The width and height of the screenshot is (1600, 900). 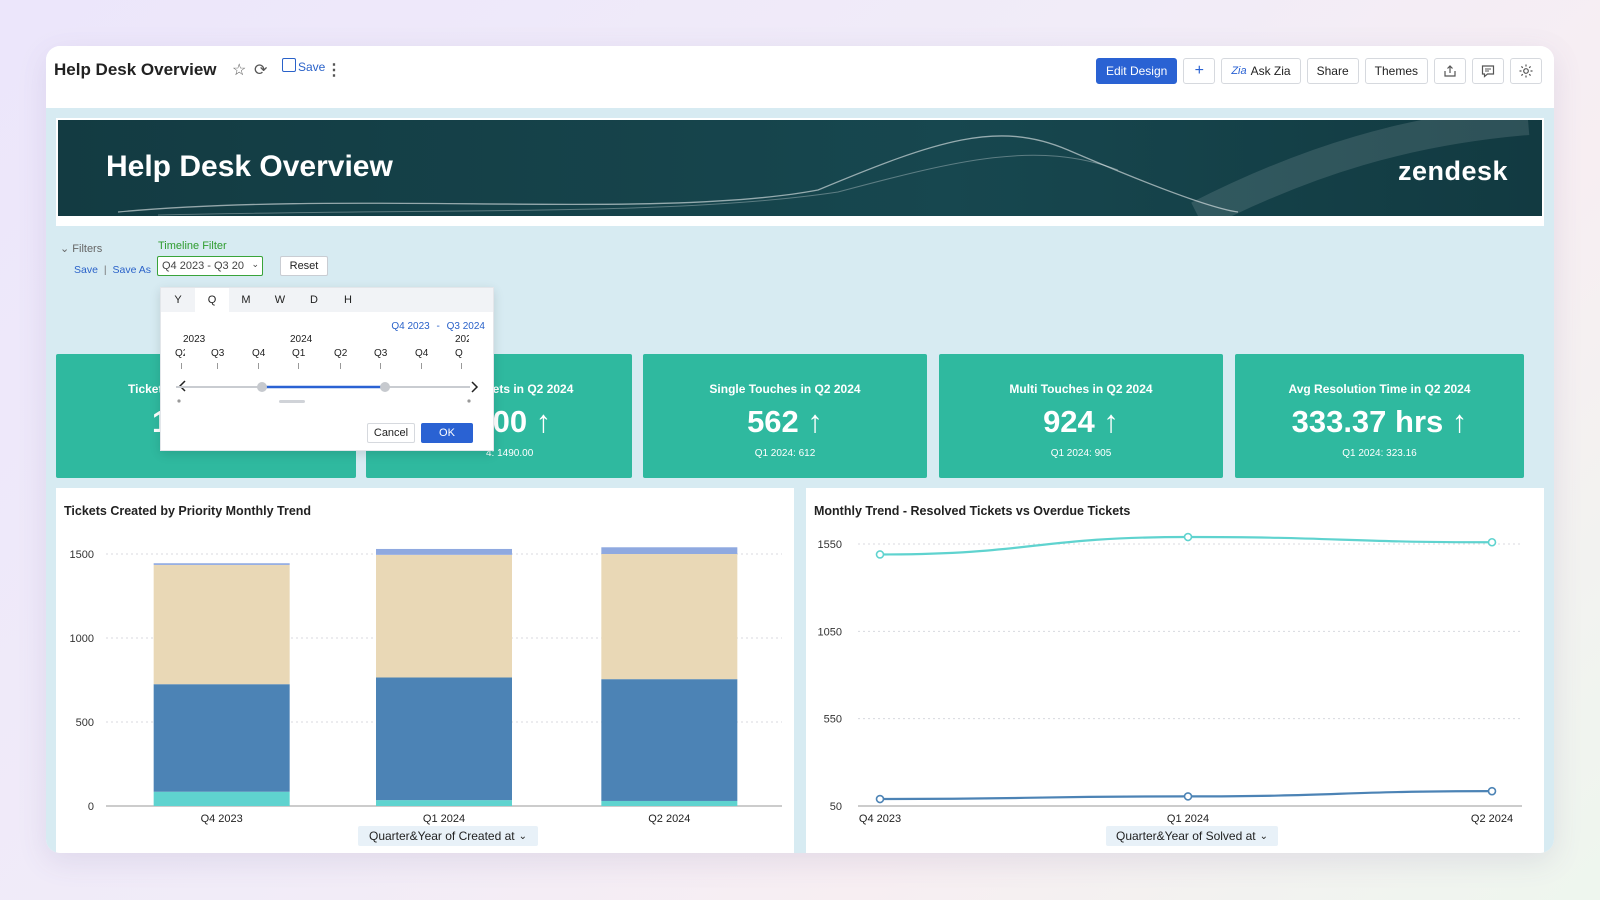 What do you see at coordinates (800, 168) in the screenshot?
I see `banner-inner: Help Desk Overview zendesk` at bounding box center [800, 168].